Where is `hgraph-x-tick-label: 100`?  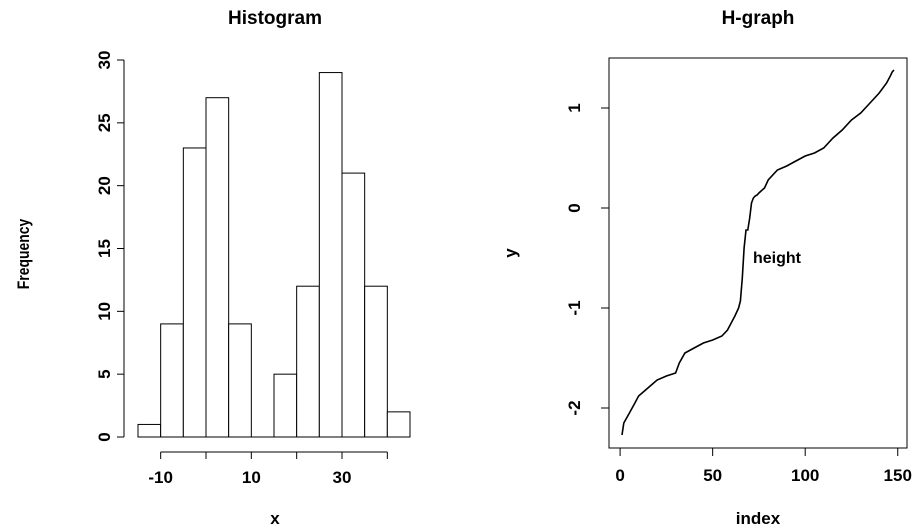 hgraph-x-tick-label: 100 is located at coordinates (805, 475).